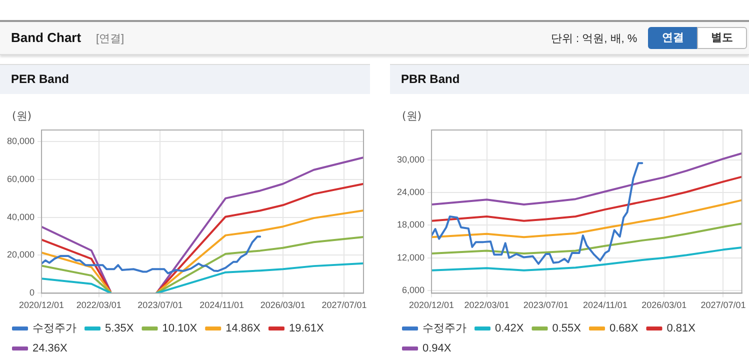 The width and height of the screenshot is (749, 364). I want to click on legend-label: 0.94X, so click(437, 348).